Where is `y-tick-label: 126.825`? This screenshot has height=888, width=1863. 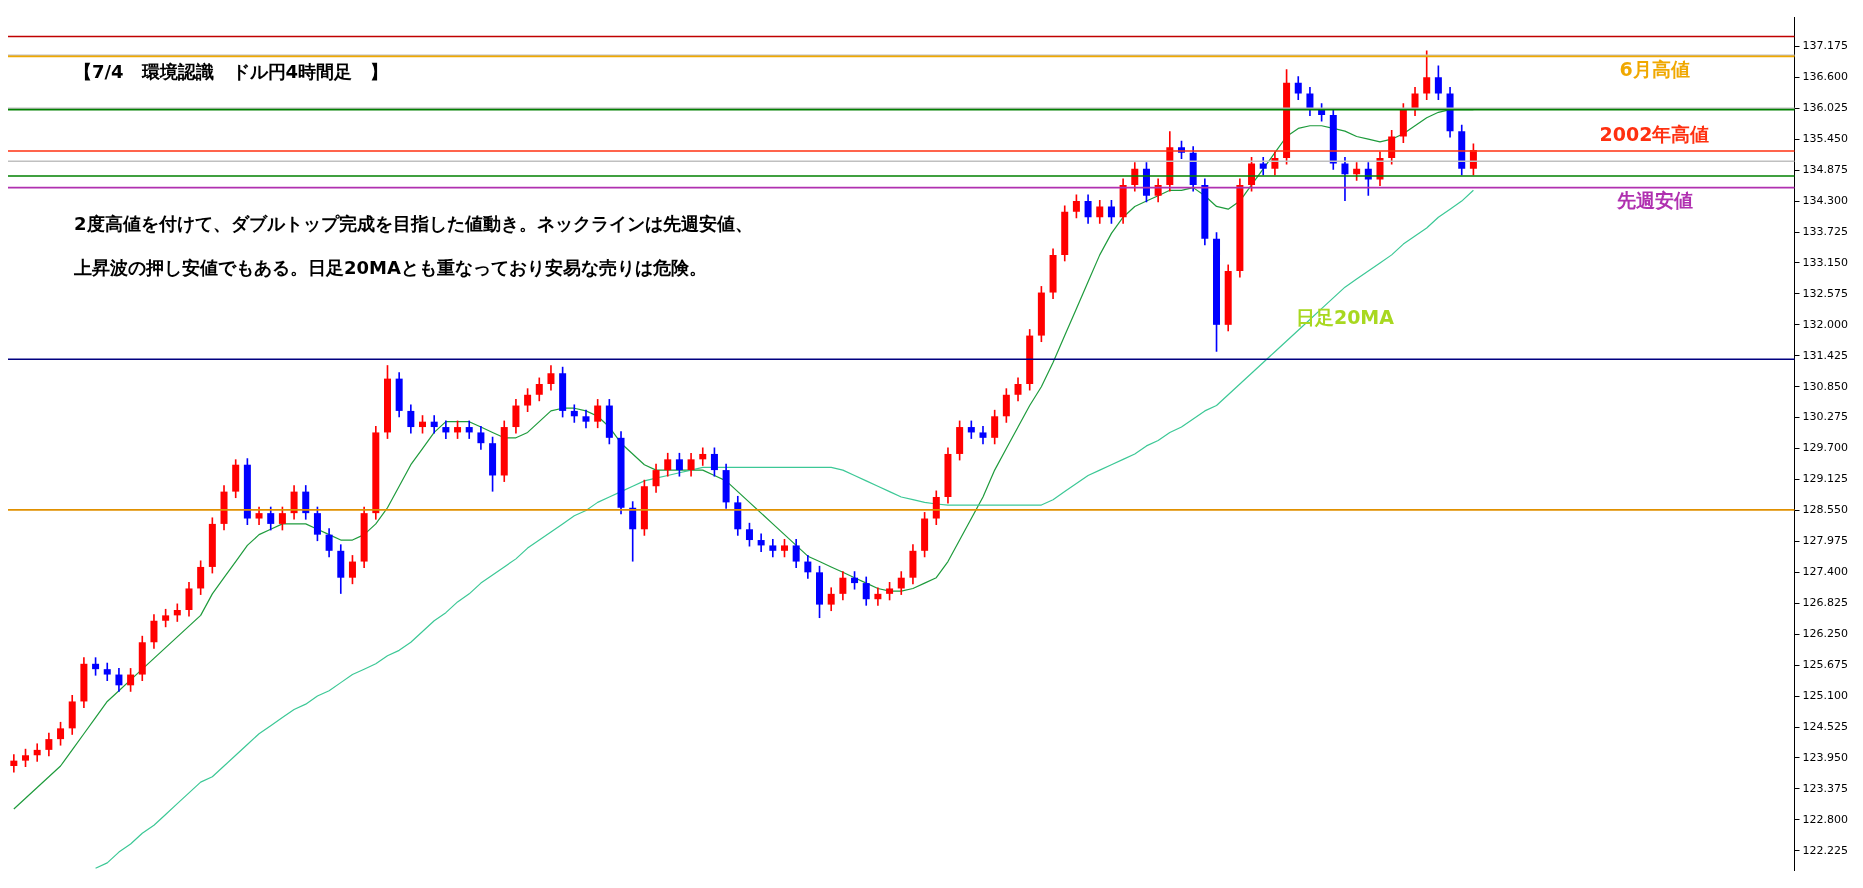 y-tick-label: 126.825 is located at coordinates (1825, 603).